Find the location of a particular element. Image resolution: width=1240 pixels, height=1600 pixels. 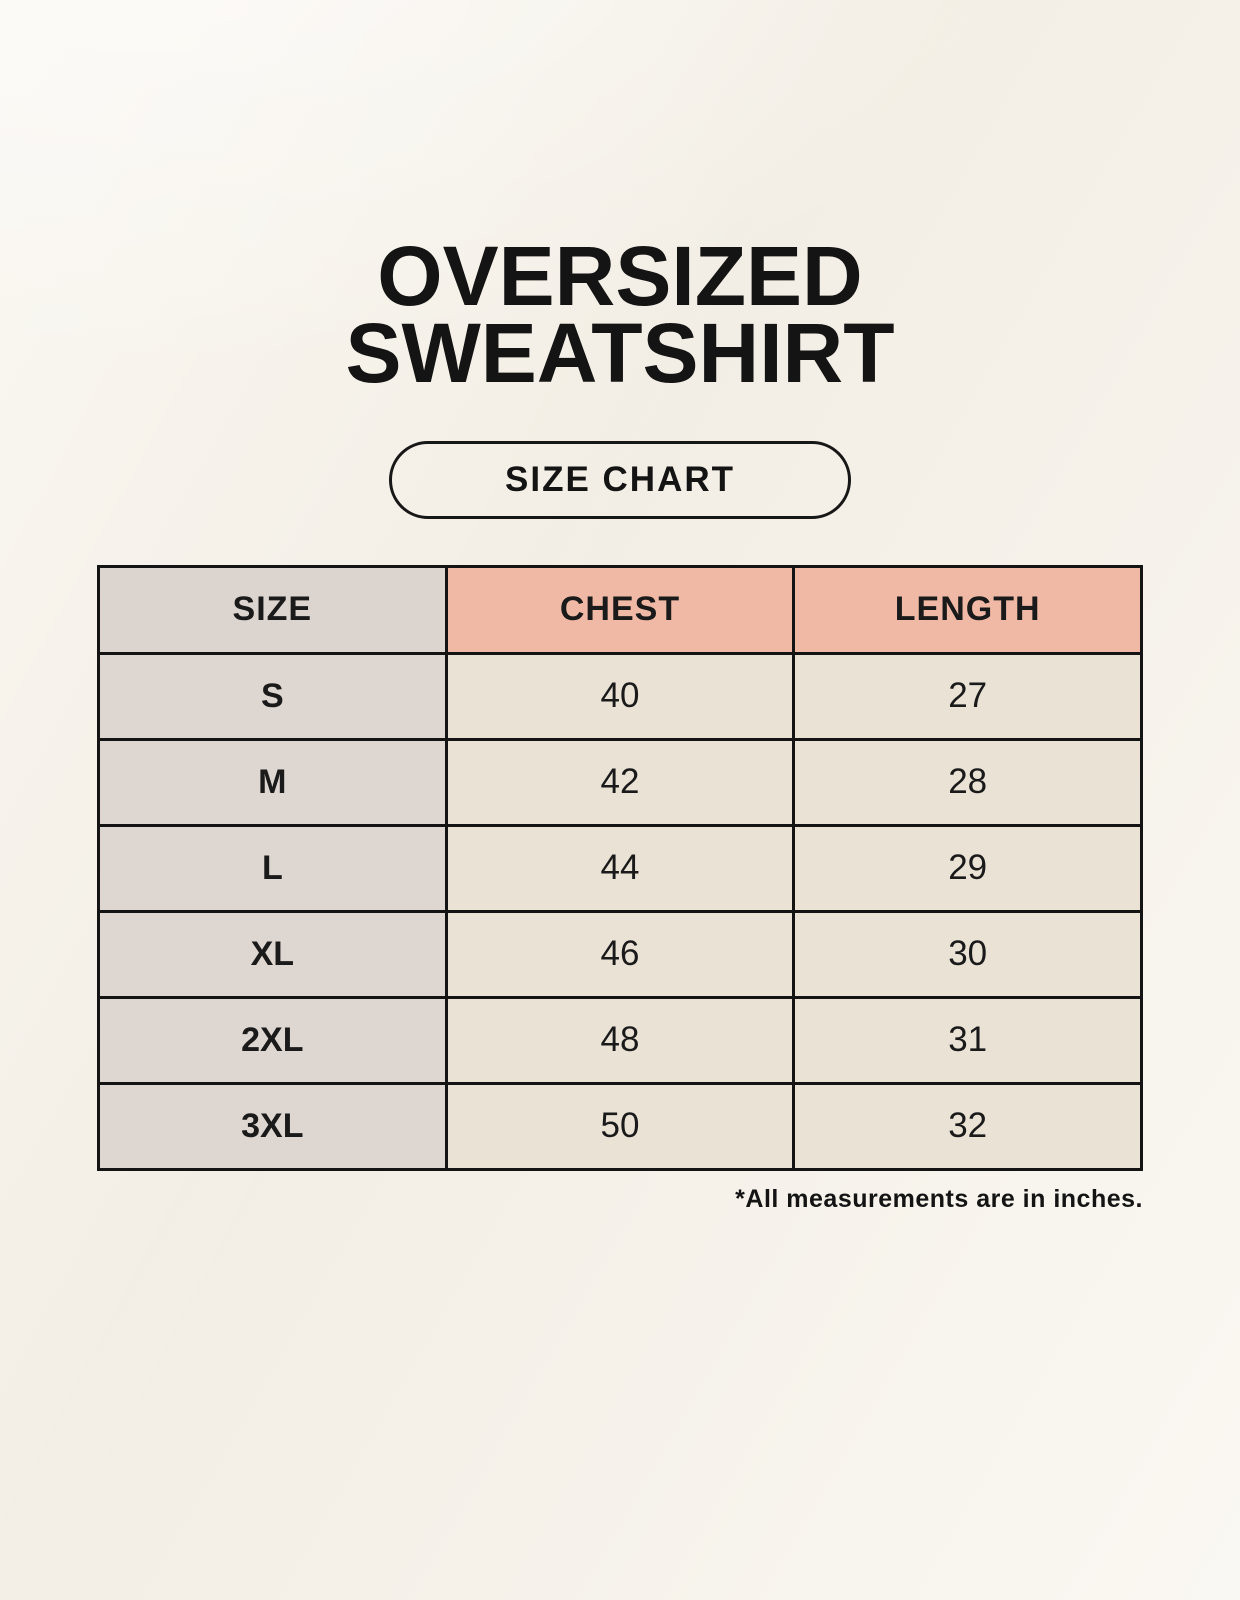

table-row: S 40 27 is located at coordinates (620, 696).